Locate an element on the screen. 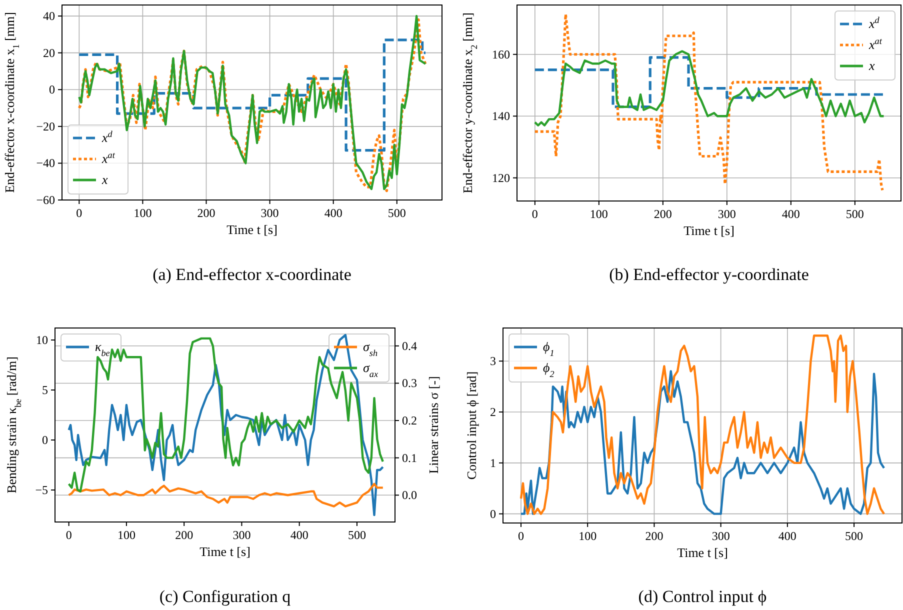 This screenshot has width=903, height=610. y-tick-label: 2 is located at coordinates (493, 412).